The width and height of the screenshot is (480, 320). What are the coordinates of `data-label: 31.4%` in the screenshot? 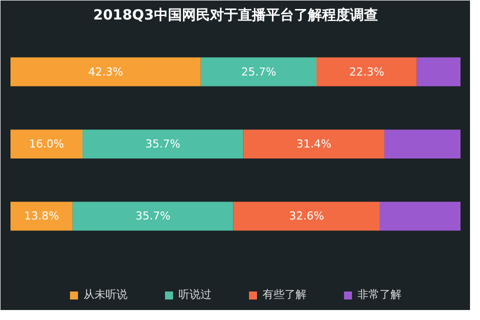 It's located at (314, 144).